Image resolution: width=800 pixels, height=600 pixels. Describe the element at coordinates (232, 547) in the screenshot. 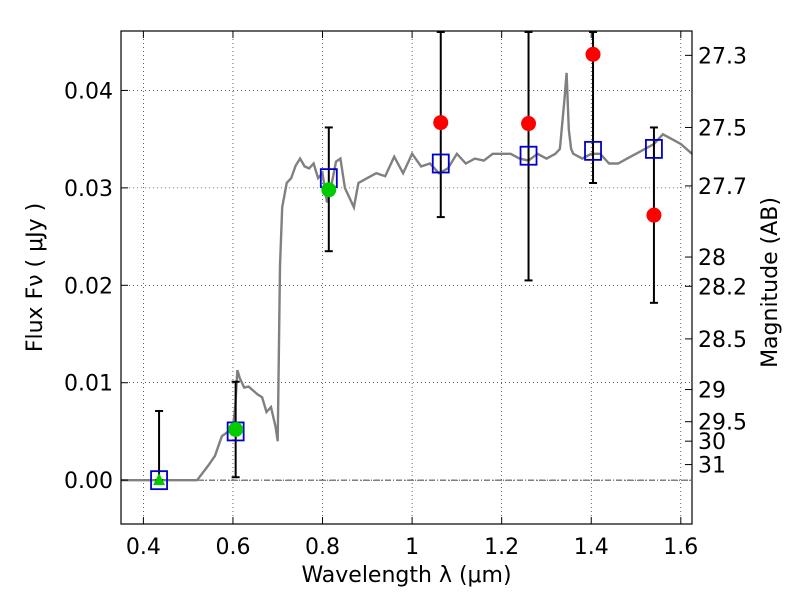

I see `x-tick-label: 0.6` at that location.